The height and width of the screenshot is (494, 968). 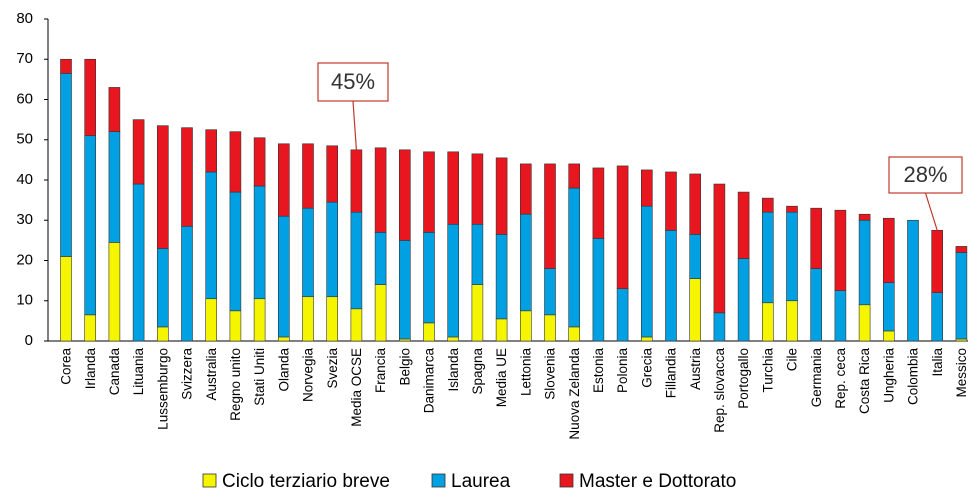 What do you see at coordinates (913, 377) in the screenshot?
I see `x-tick-label: Colombia` at bounding box center [913, 377].